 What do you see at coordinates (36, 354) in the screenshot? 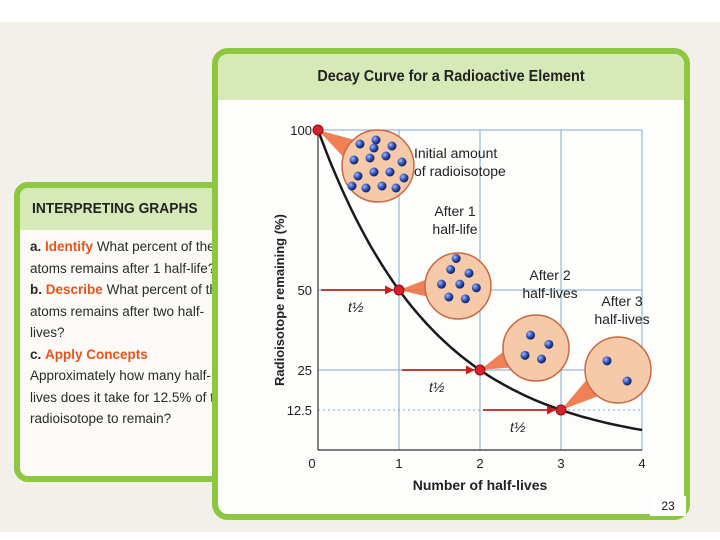
I see `question-c-label: c.` at bounding box center [36, 354].